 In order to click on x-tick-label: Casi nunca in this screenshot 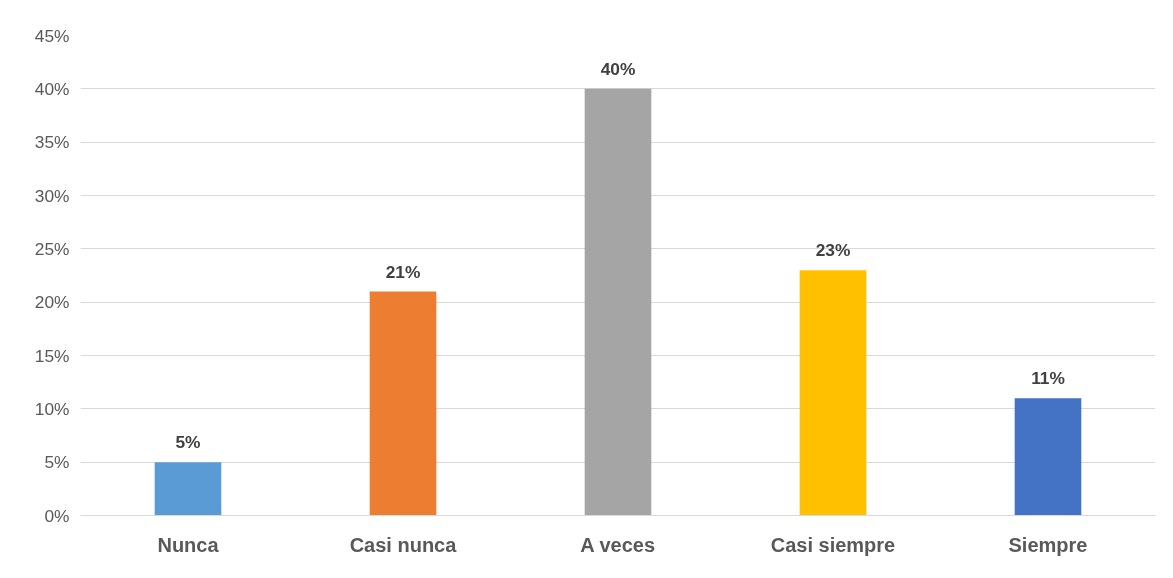, I will do `click(403, 544)`.